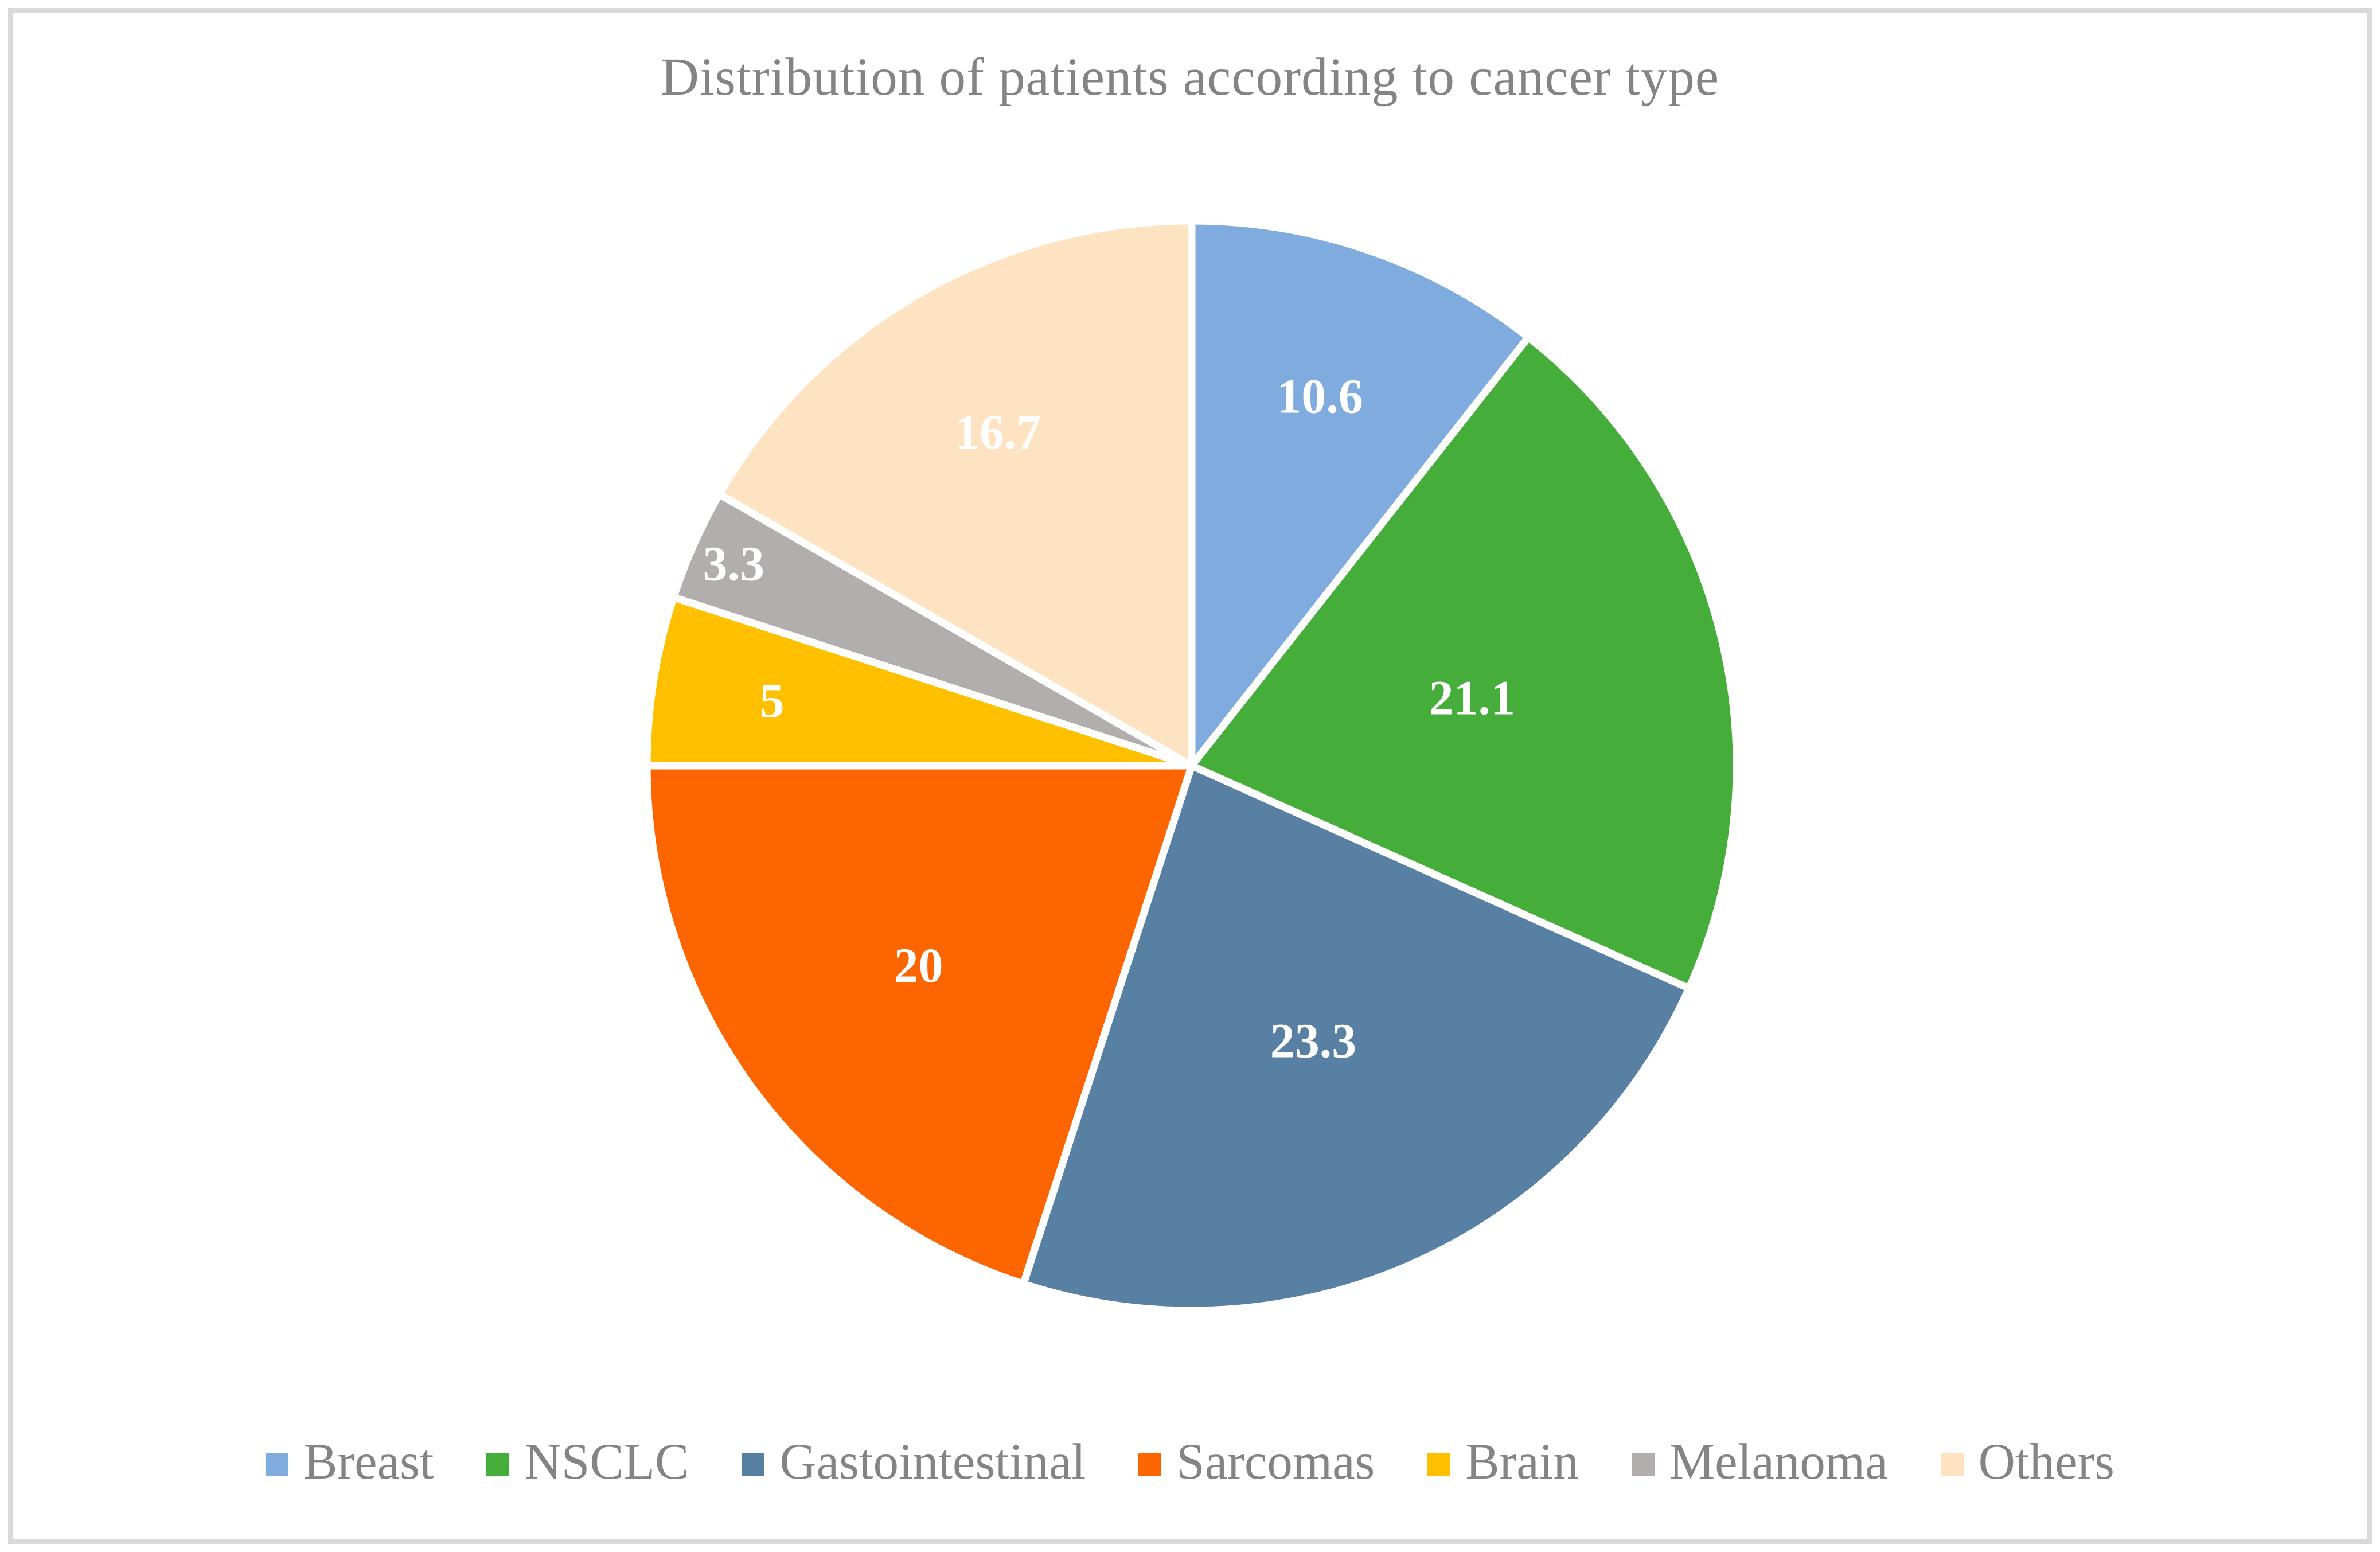  I want to click on pie-slice-breast, so click(1360, 493).